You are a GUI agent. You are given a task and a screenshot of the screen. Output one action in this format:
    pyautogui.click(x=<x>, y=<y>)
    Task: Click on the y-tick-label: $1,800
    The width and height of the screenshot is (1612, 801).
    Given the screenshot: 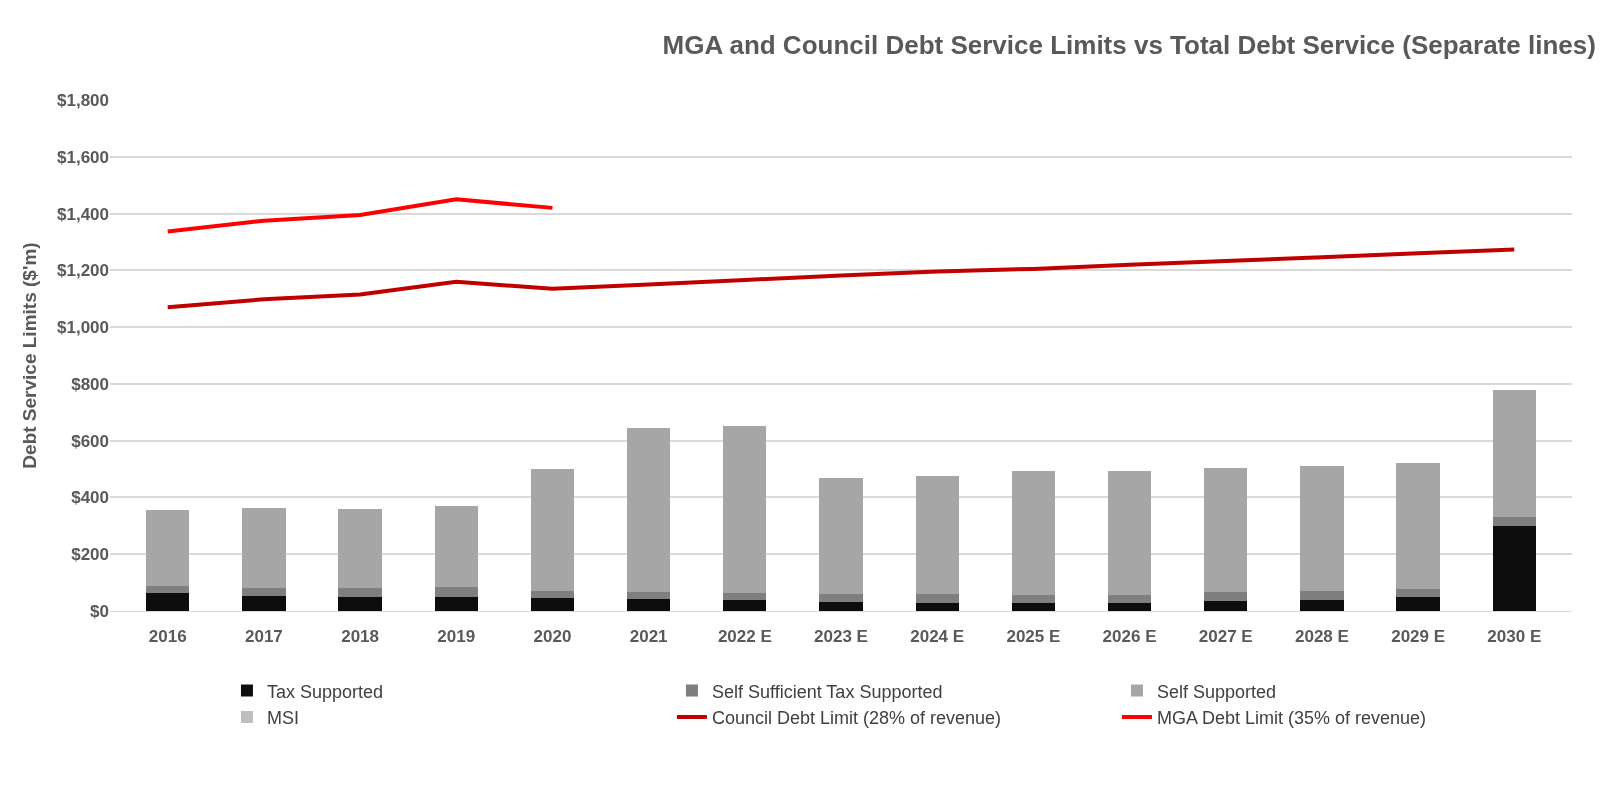 What is the action you would take?
    pyautogui.click(x=83, y=100)
    